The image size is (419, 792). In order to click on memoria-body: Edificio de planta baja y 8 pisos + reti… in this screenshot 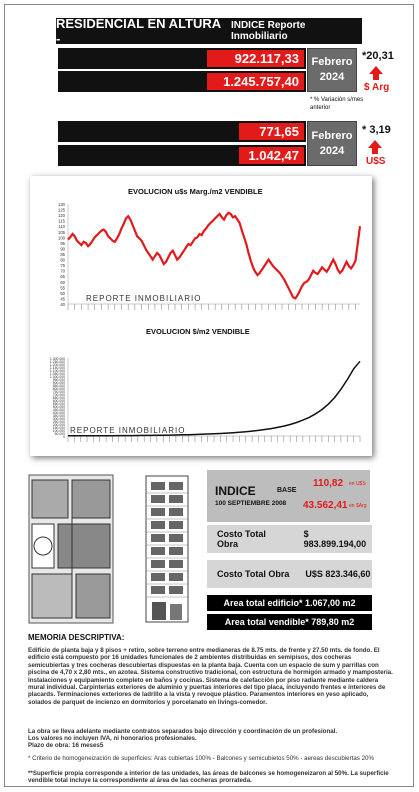, I will do `click(210, 676)`.